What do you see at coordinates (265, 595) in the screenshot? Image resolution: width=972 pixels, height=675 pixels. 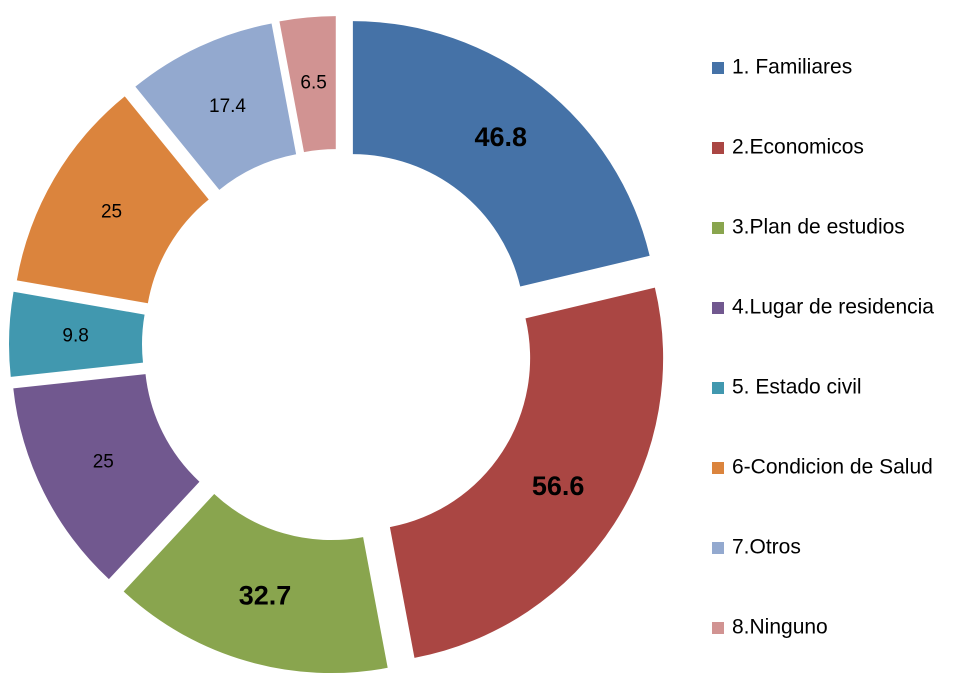 I see `data-label: 32.7` at bounding box center [265, 595].